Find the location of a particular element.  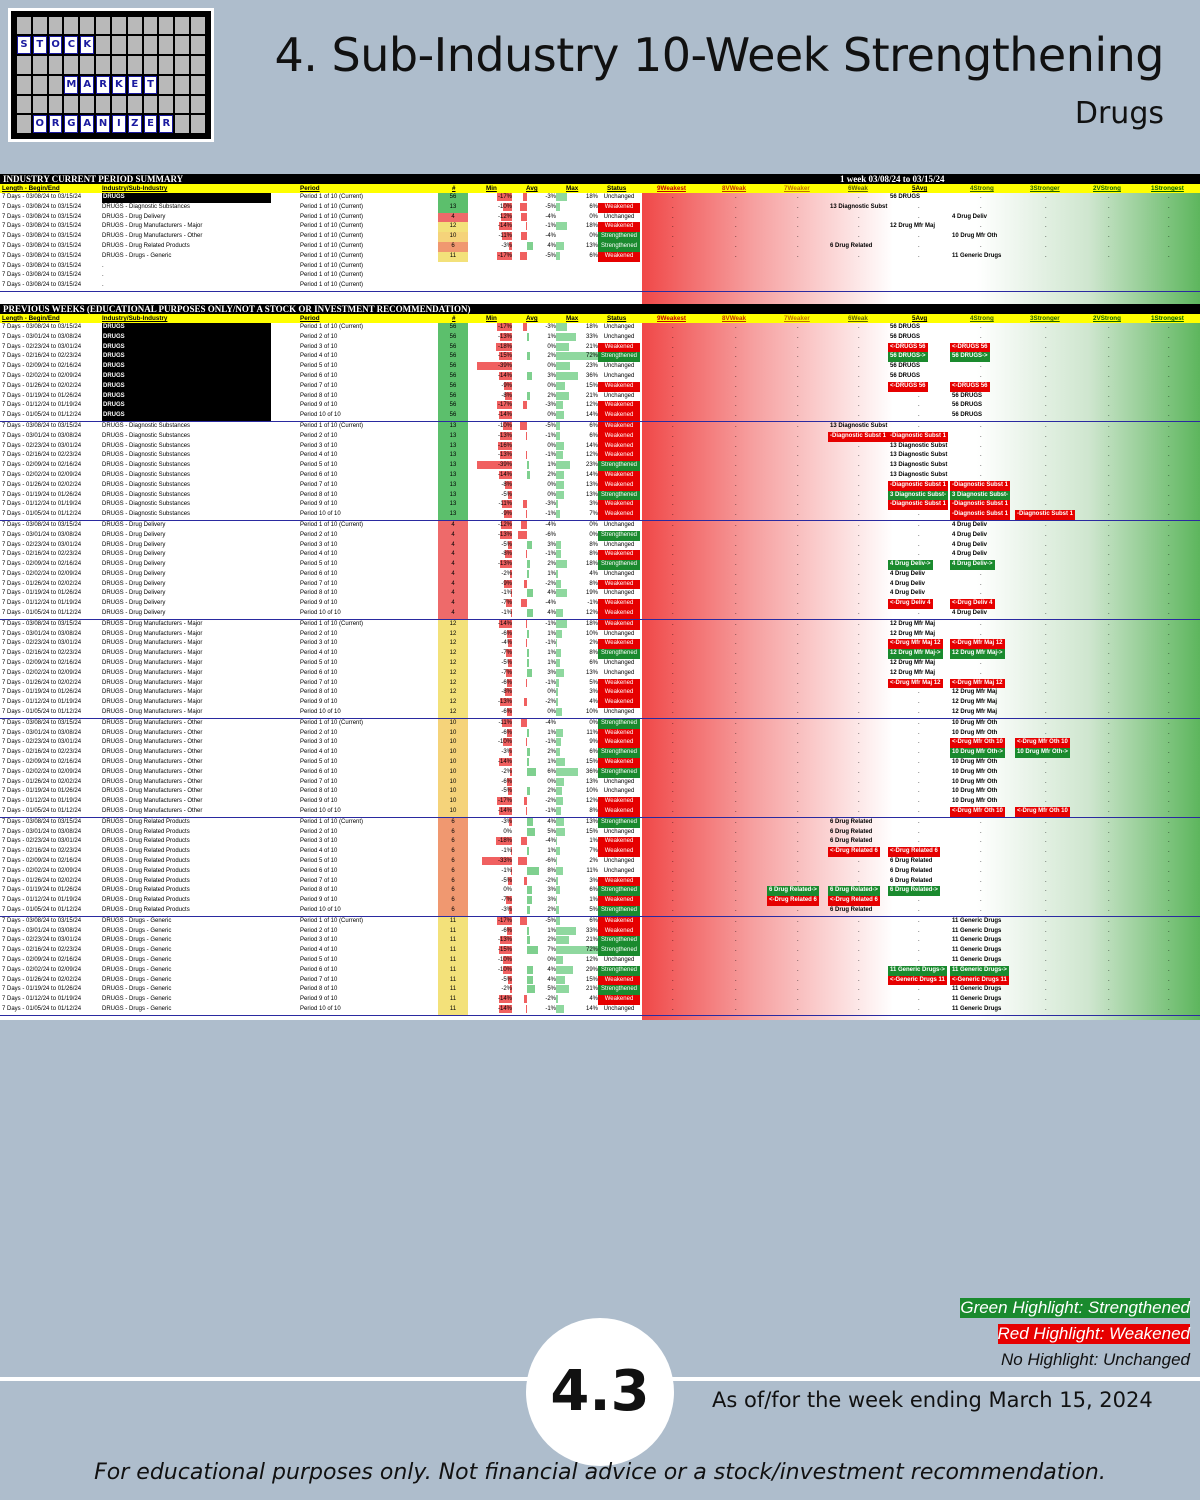

row-min: -17% is located at coordinates (504, 405).